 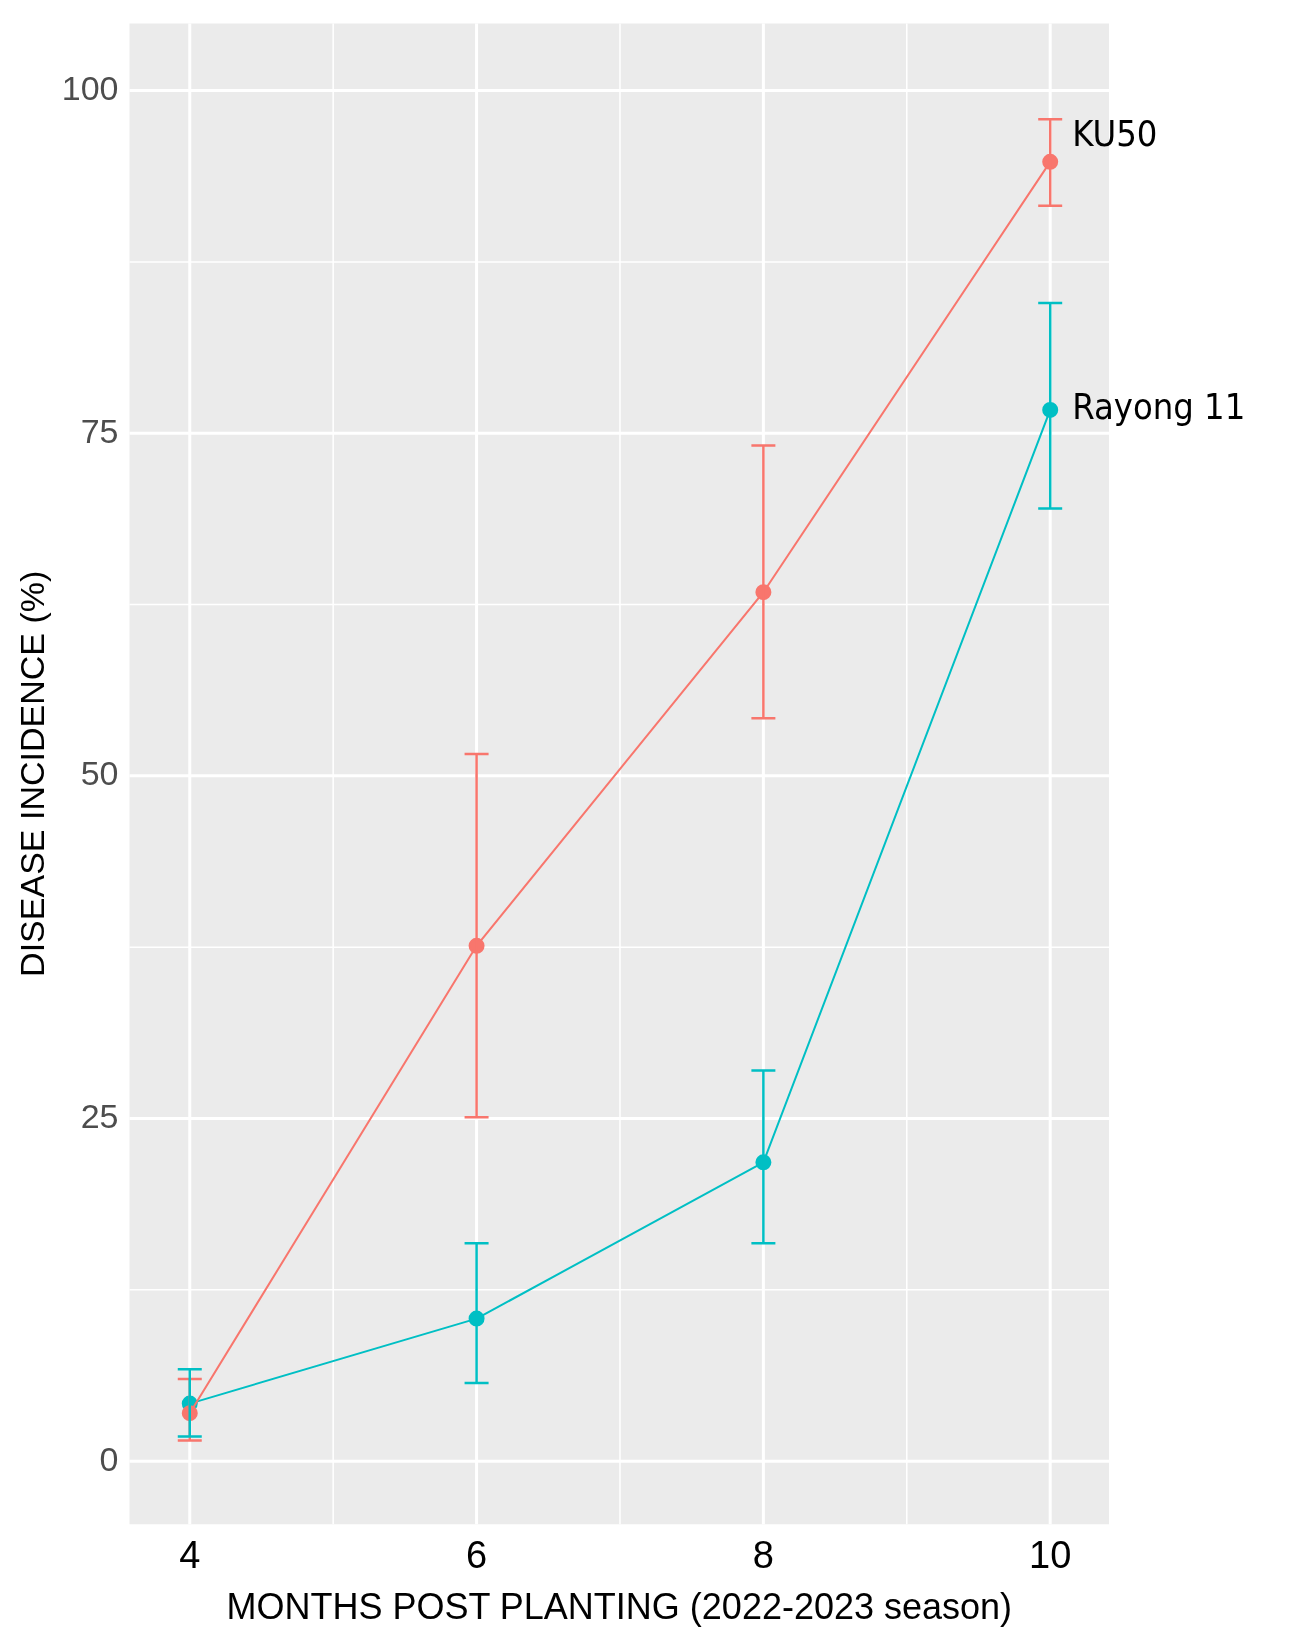 What do you see at coordinates (99, 430) in the screenshot?
I see `y-tick-label: 75` at bounding box center [99, 430].